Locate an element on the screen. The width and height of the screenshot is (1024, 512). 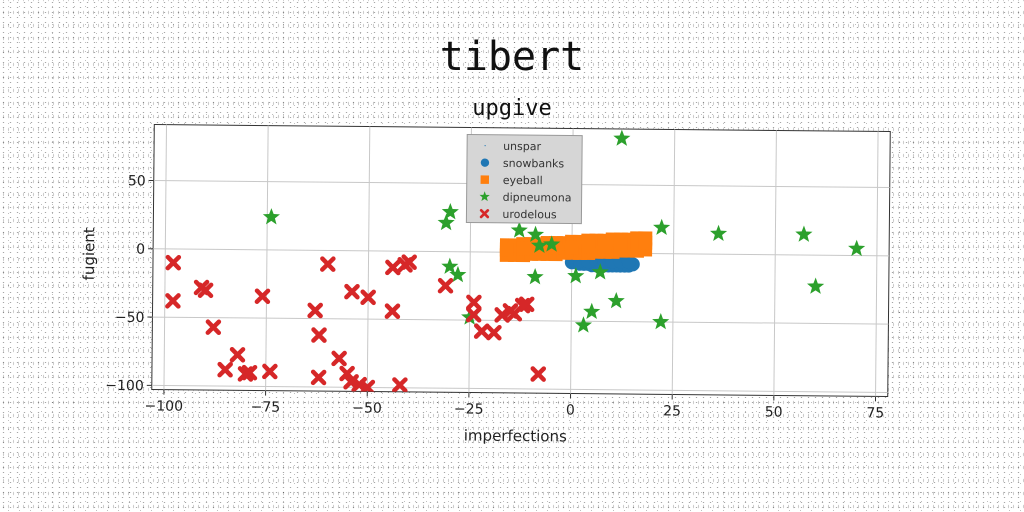
legend-marker-urodelous is located at coordinates (484, 213).